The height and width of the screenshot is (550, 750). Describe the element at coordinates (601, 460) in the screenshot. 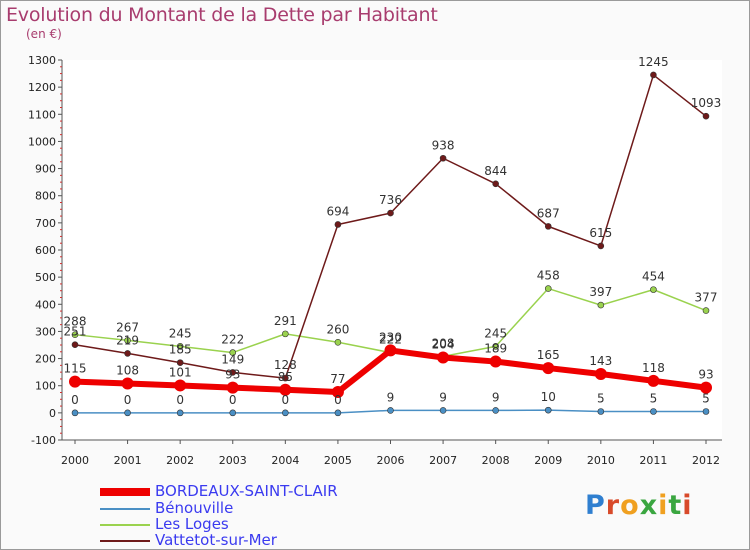

I see `x-tick-label: 2010` at that location.